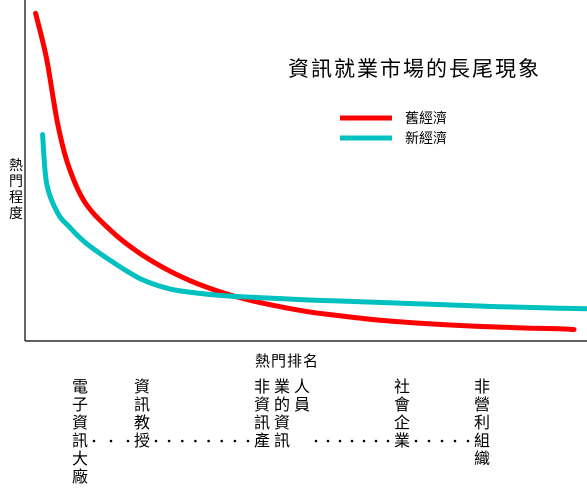 The width and height of the screenshot is (587, 494). Describe the element at coordinates (402, 413) in the screenshot. I see `category-label-4: 社會企業` at that location.